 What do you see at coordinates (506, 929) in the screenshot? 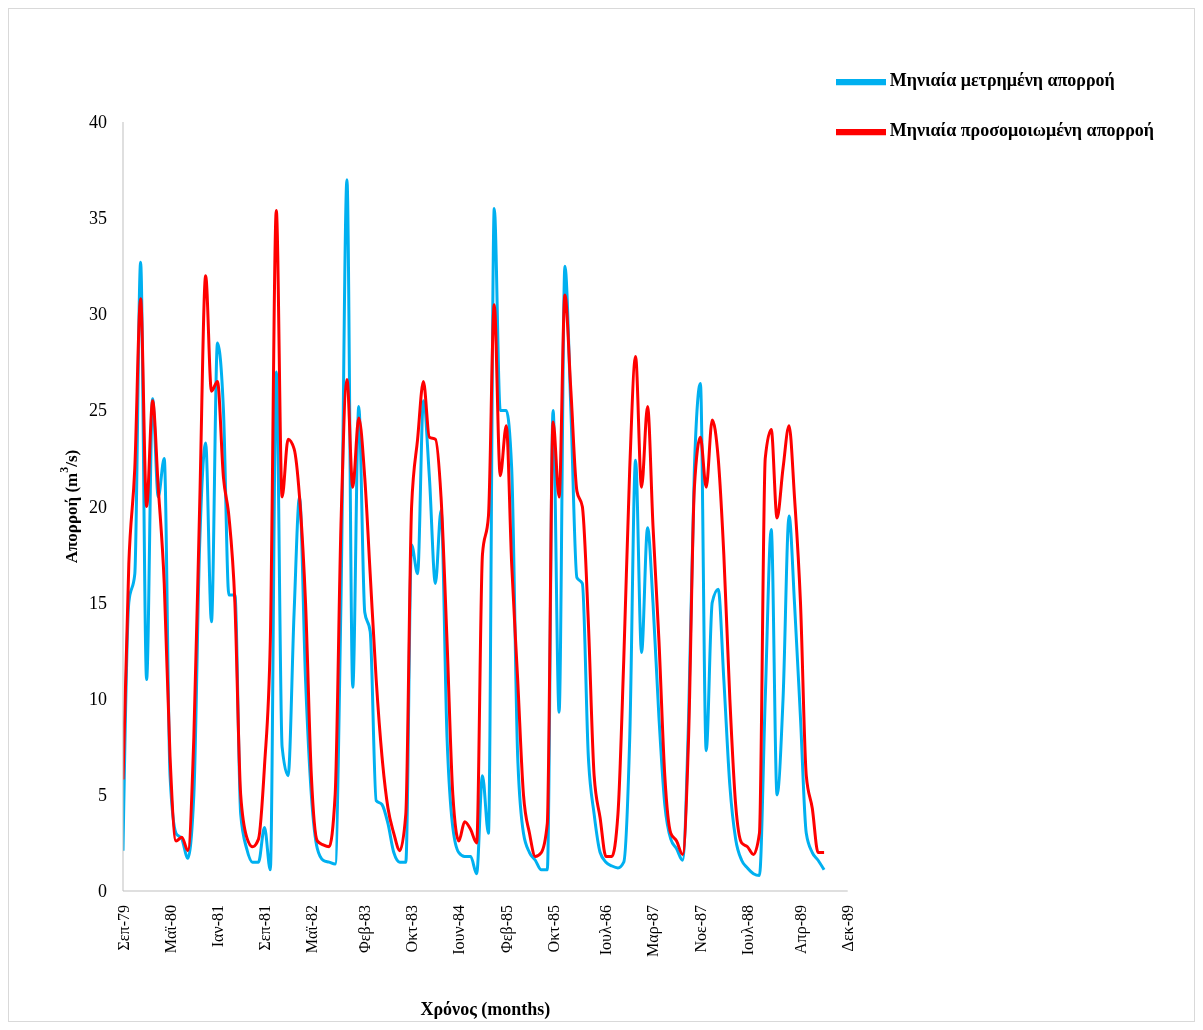
I see `x-tick-label: Φεβ-85` at bounding box center [506, 929].